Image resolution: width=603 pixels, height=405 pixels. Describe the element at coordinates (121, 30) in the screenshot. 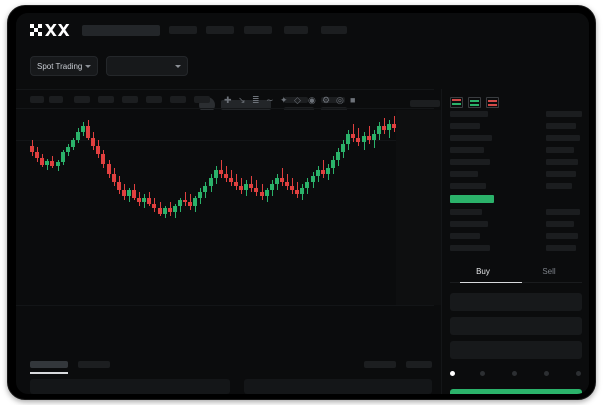

I see `search-input` at that location.